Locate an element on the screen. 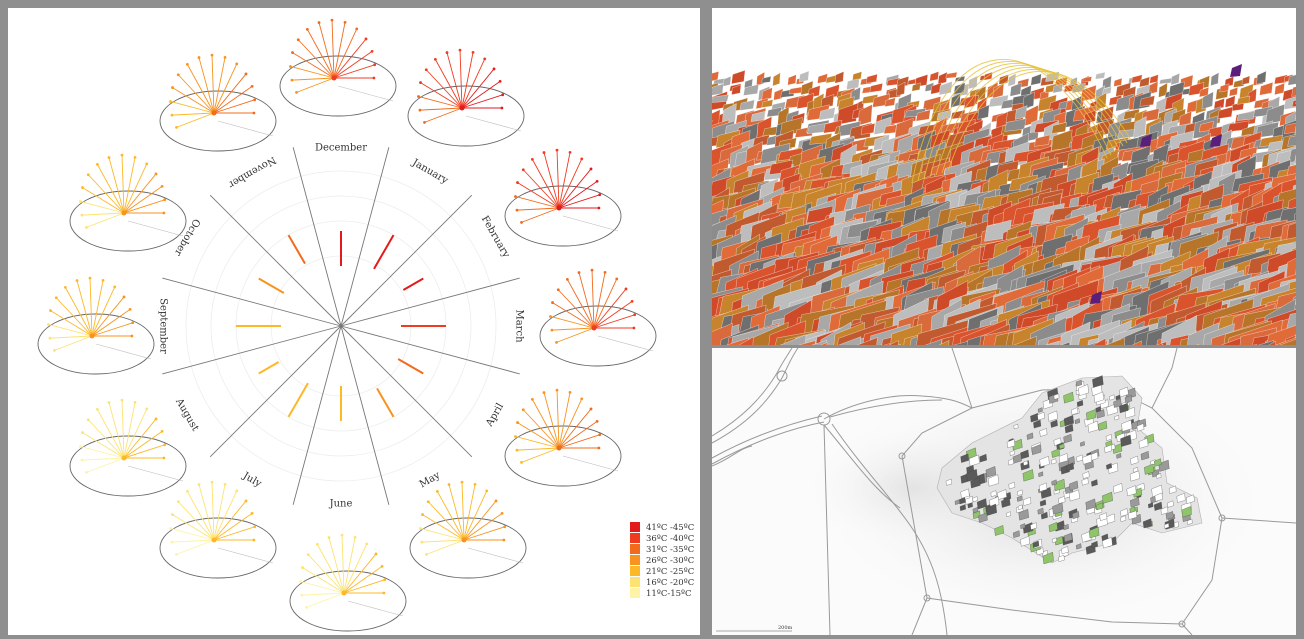  sun-path-glyph-january is located at coordinates (466, 97).